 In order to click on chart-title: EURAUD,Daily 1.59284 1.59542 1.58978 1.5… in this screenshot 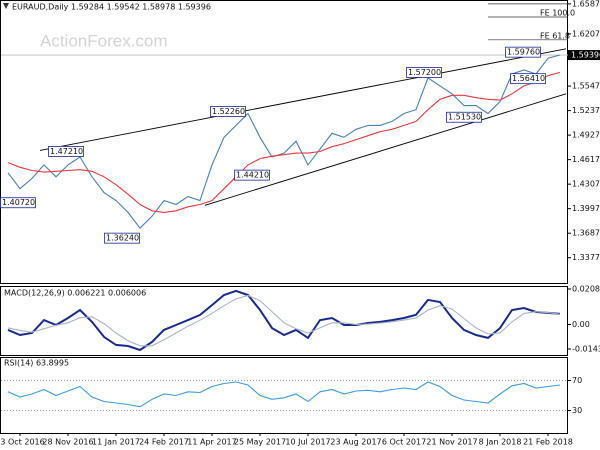, I will do `click(111, 7)`.